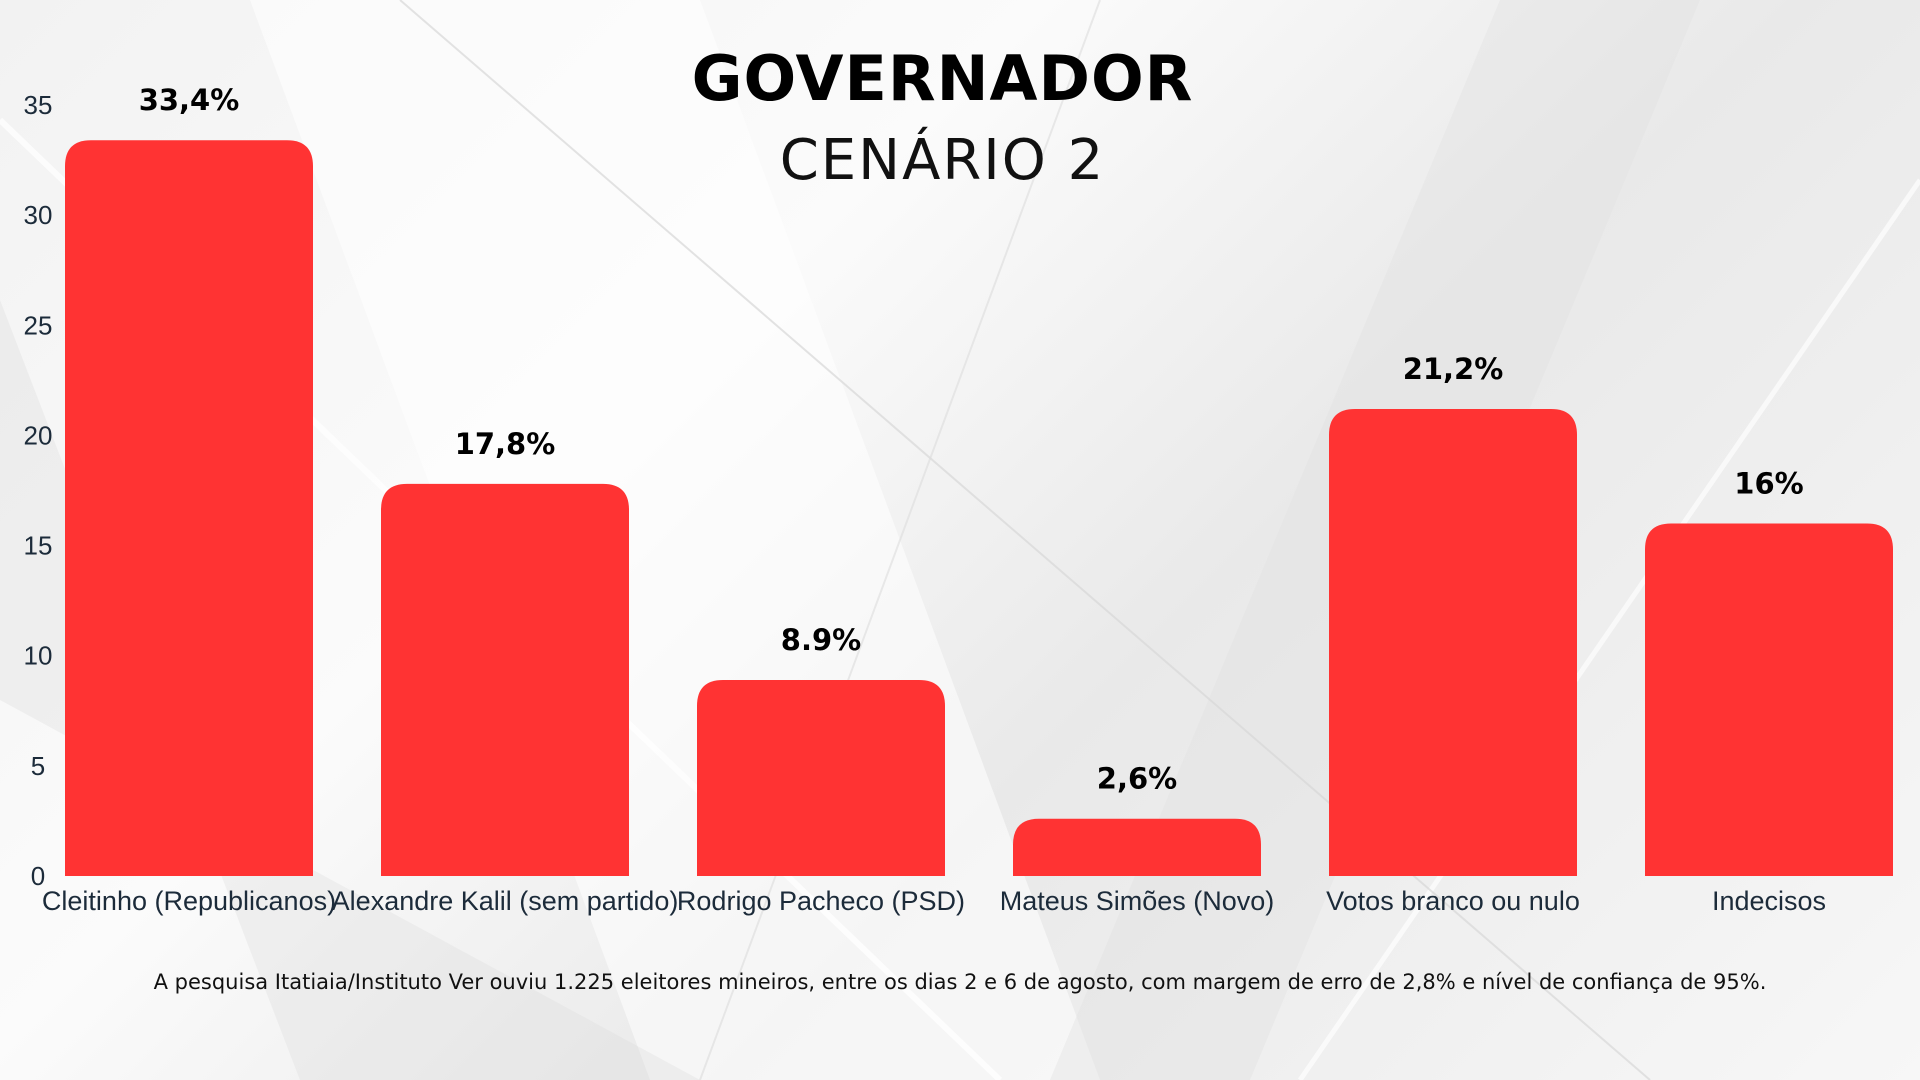 Image resolution: width=1920 pixels, height=1080 pixels. I want to click on y-tick-label: 10, so click(38, 656).